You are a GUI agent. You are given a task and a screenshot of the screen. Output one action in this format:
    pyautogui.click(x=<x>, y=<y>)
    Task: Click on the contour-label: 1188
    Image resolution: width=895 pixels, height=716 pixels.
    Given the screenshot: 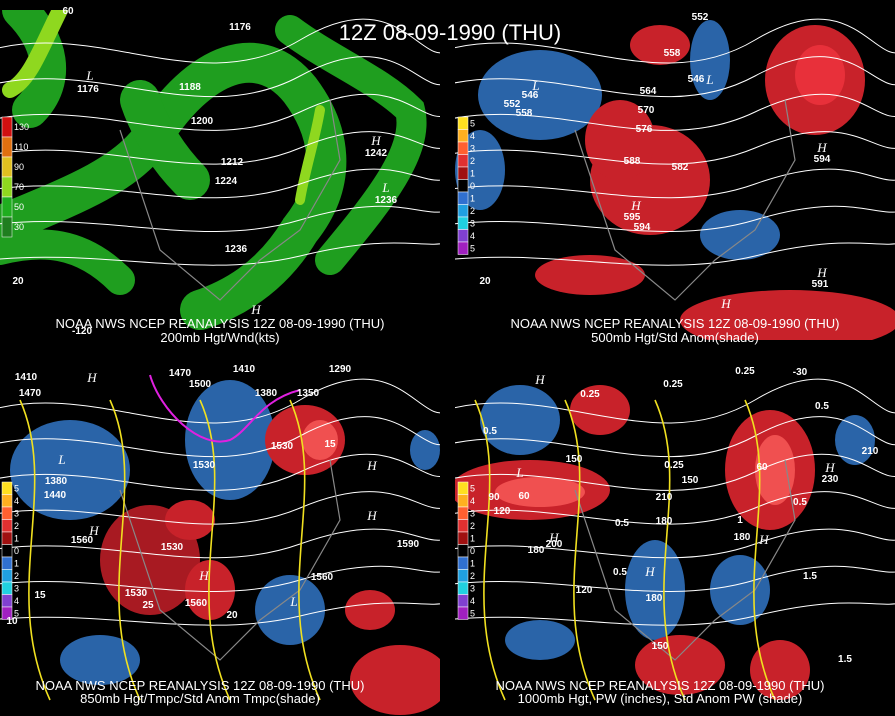 What is the action you would take?
    pyautogui.click(x=190, y=87)
    